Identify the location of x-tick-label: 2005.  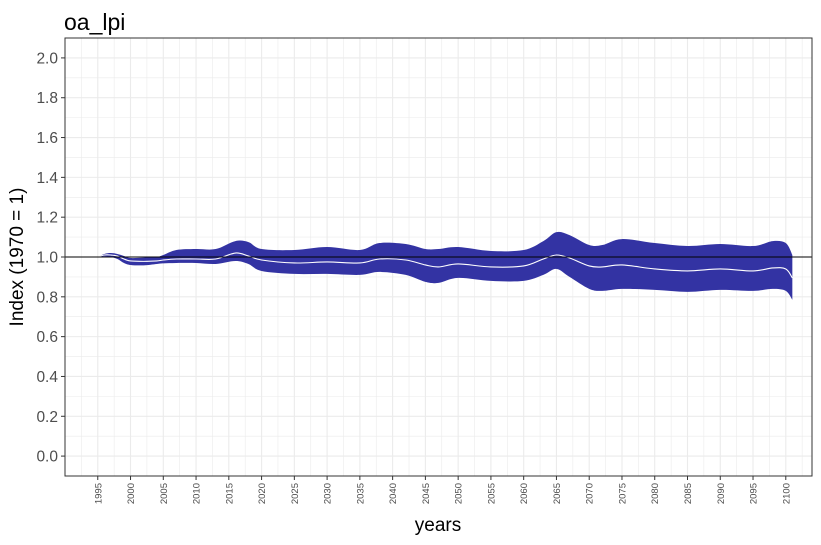
(164, 493).